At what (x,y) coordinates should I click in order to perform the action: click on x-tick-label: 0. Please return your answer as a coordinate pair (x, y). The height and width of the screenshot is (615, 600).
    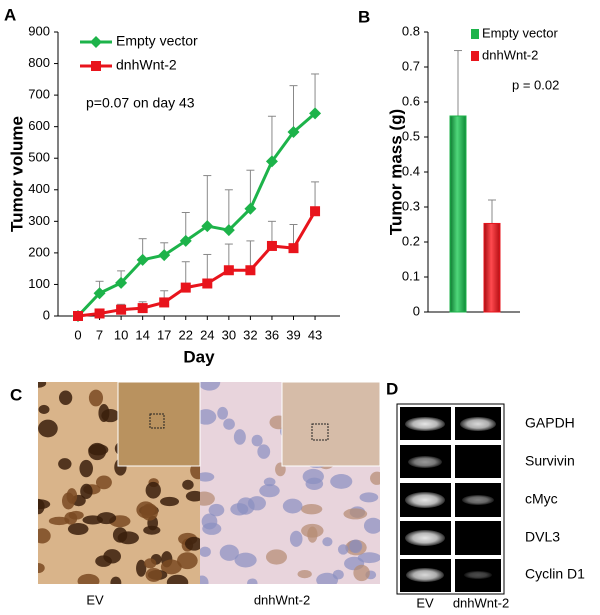
    Looking at the image, I should click on (77, 334).